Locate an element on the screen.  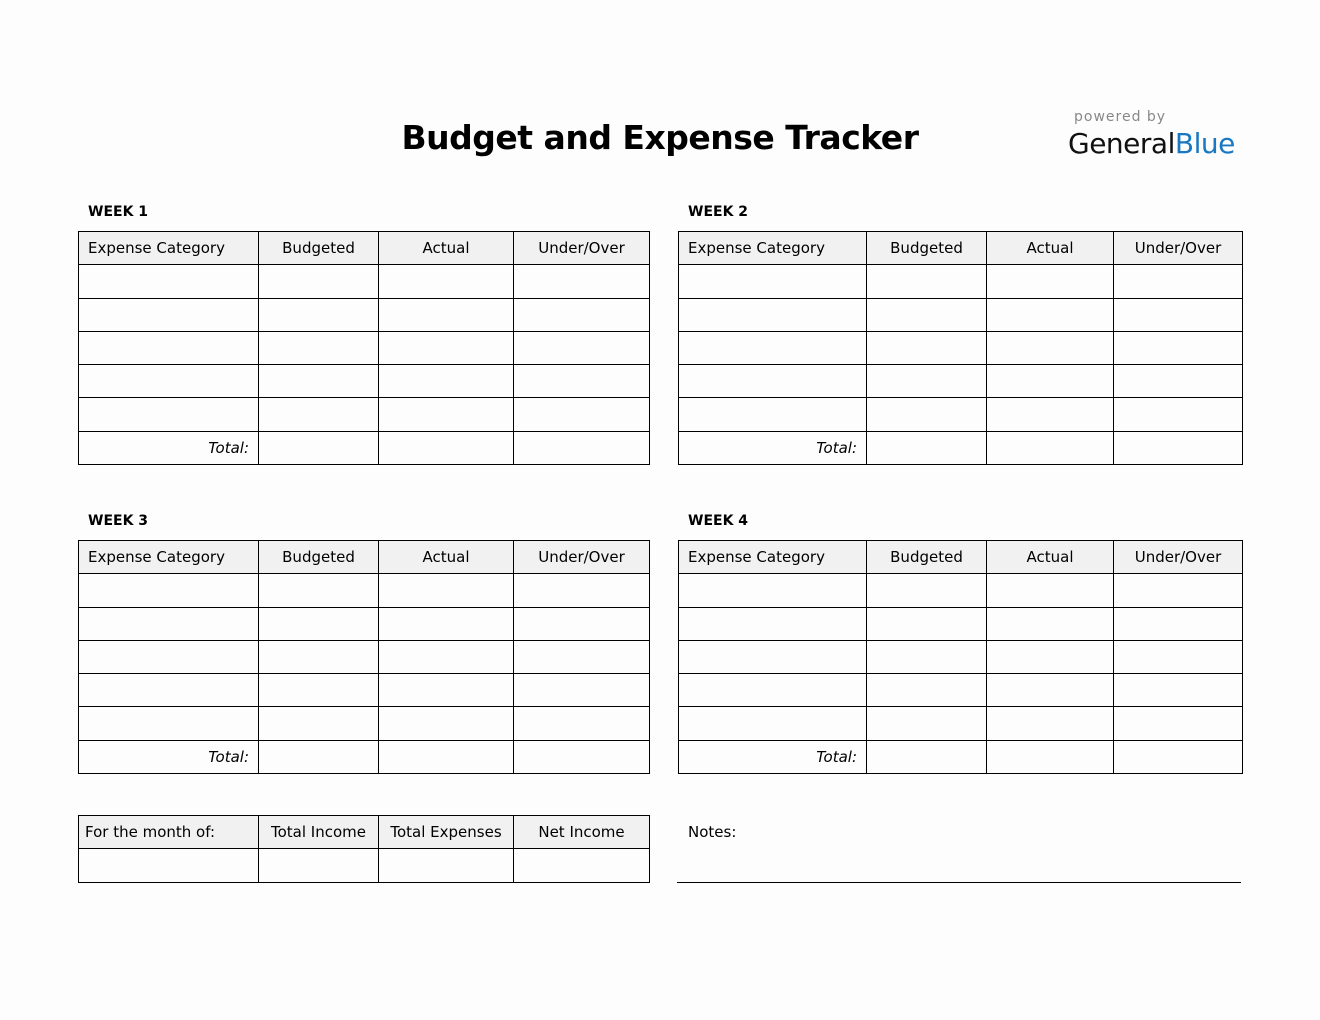
notes-line is located at coordinates (959, 882).